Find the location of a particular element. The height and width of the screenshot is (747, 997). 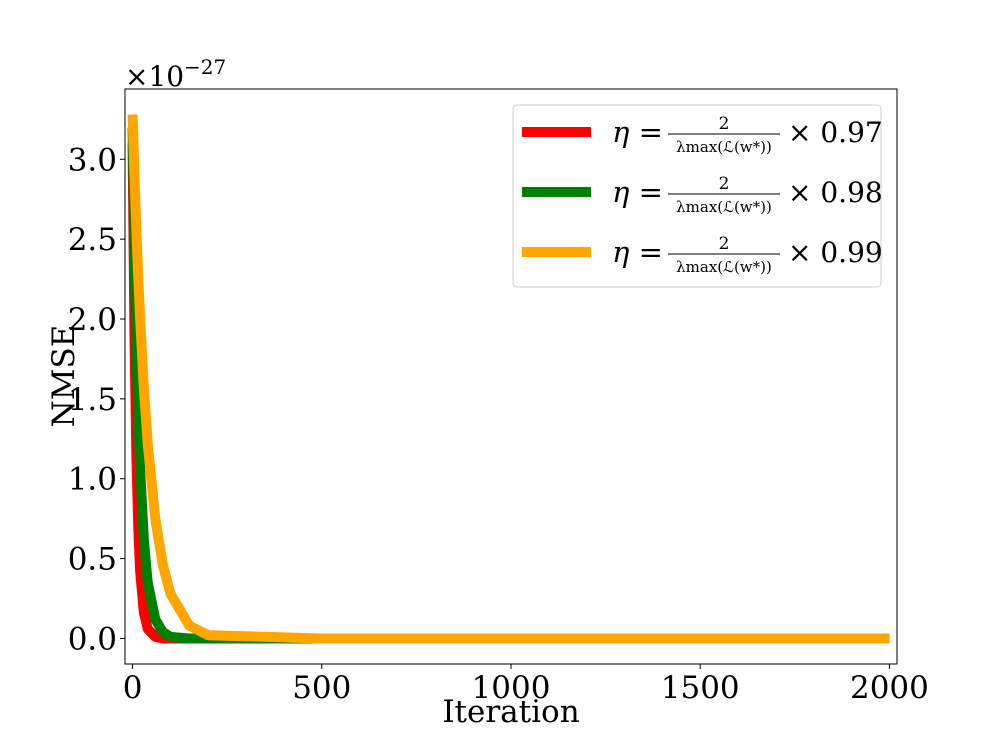

y-axis-ticks: 0.0 0.5 1.0 1.5 2.0 2.5 3.0 is located at coordinates (96, 399).